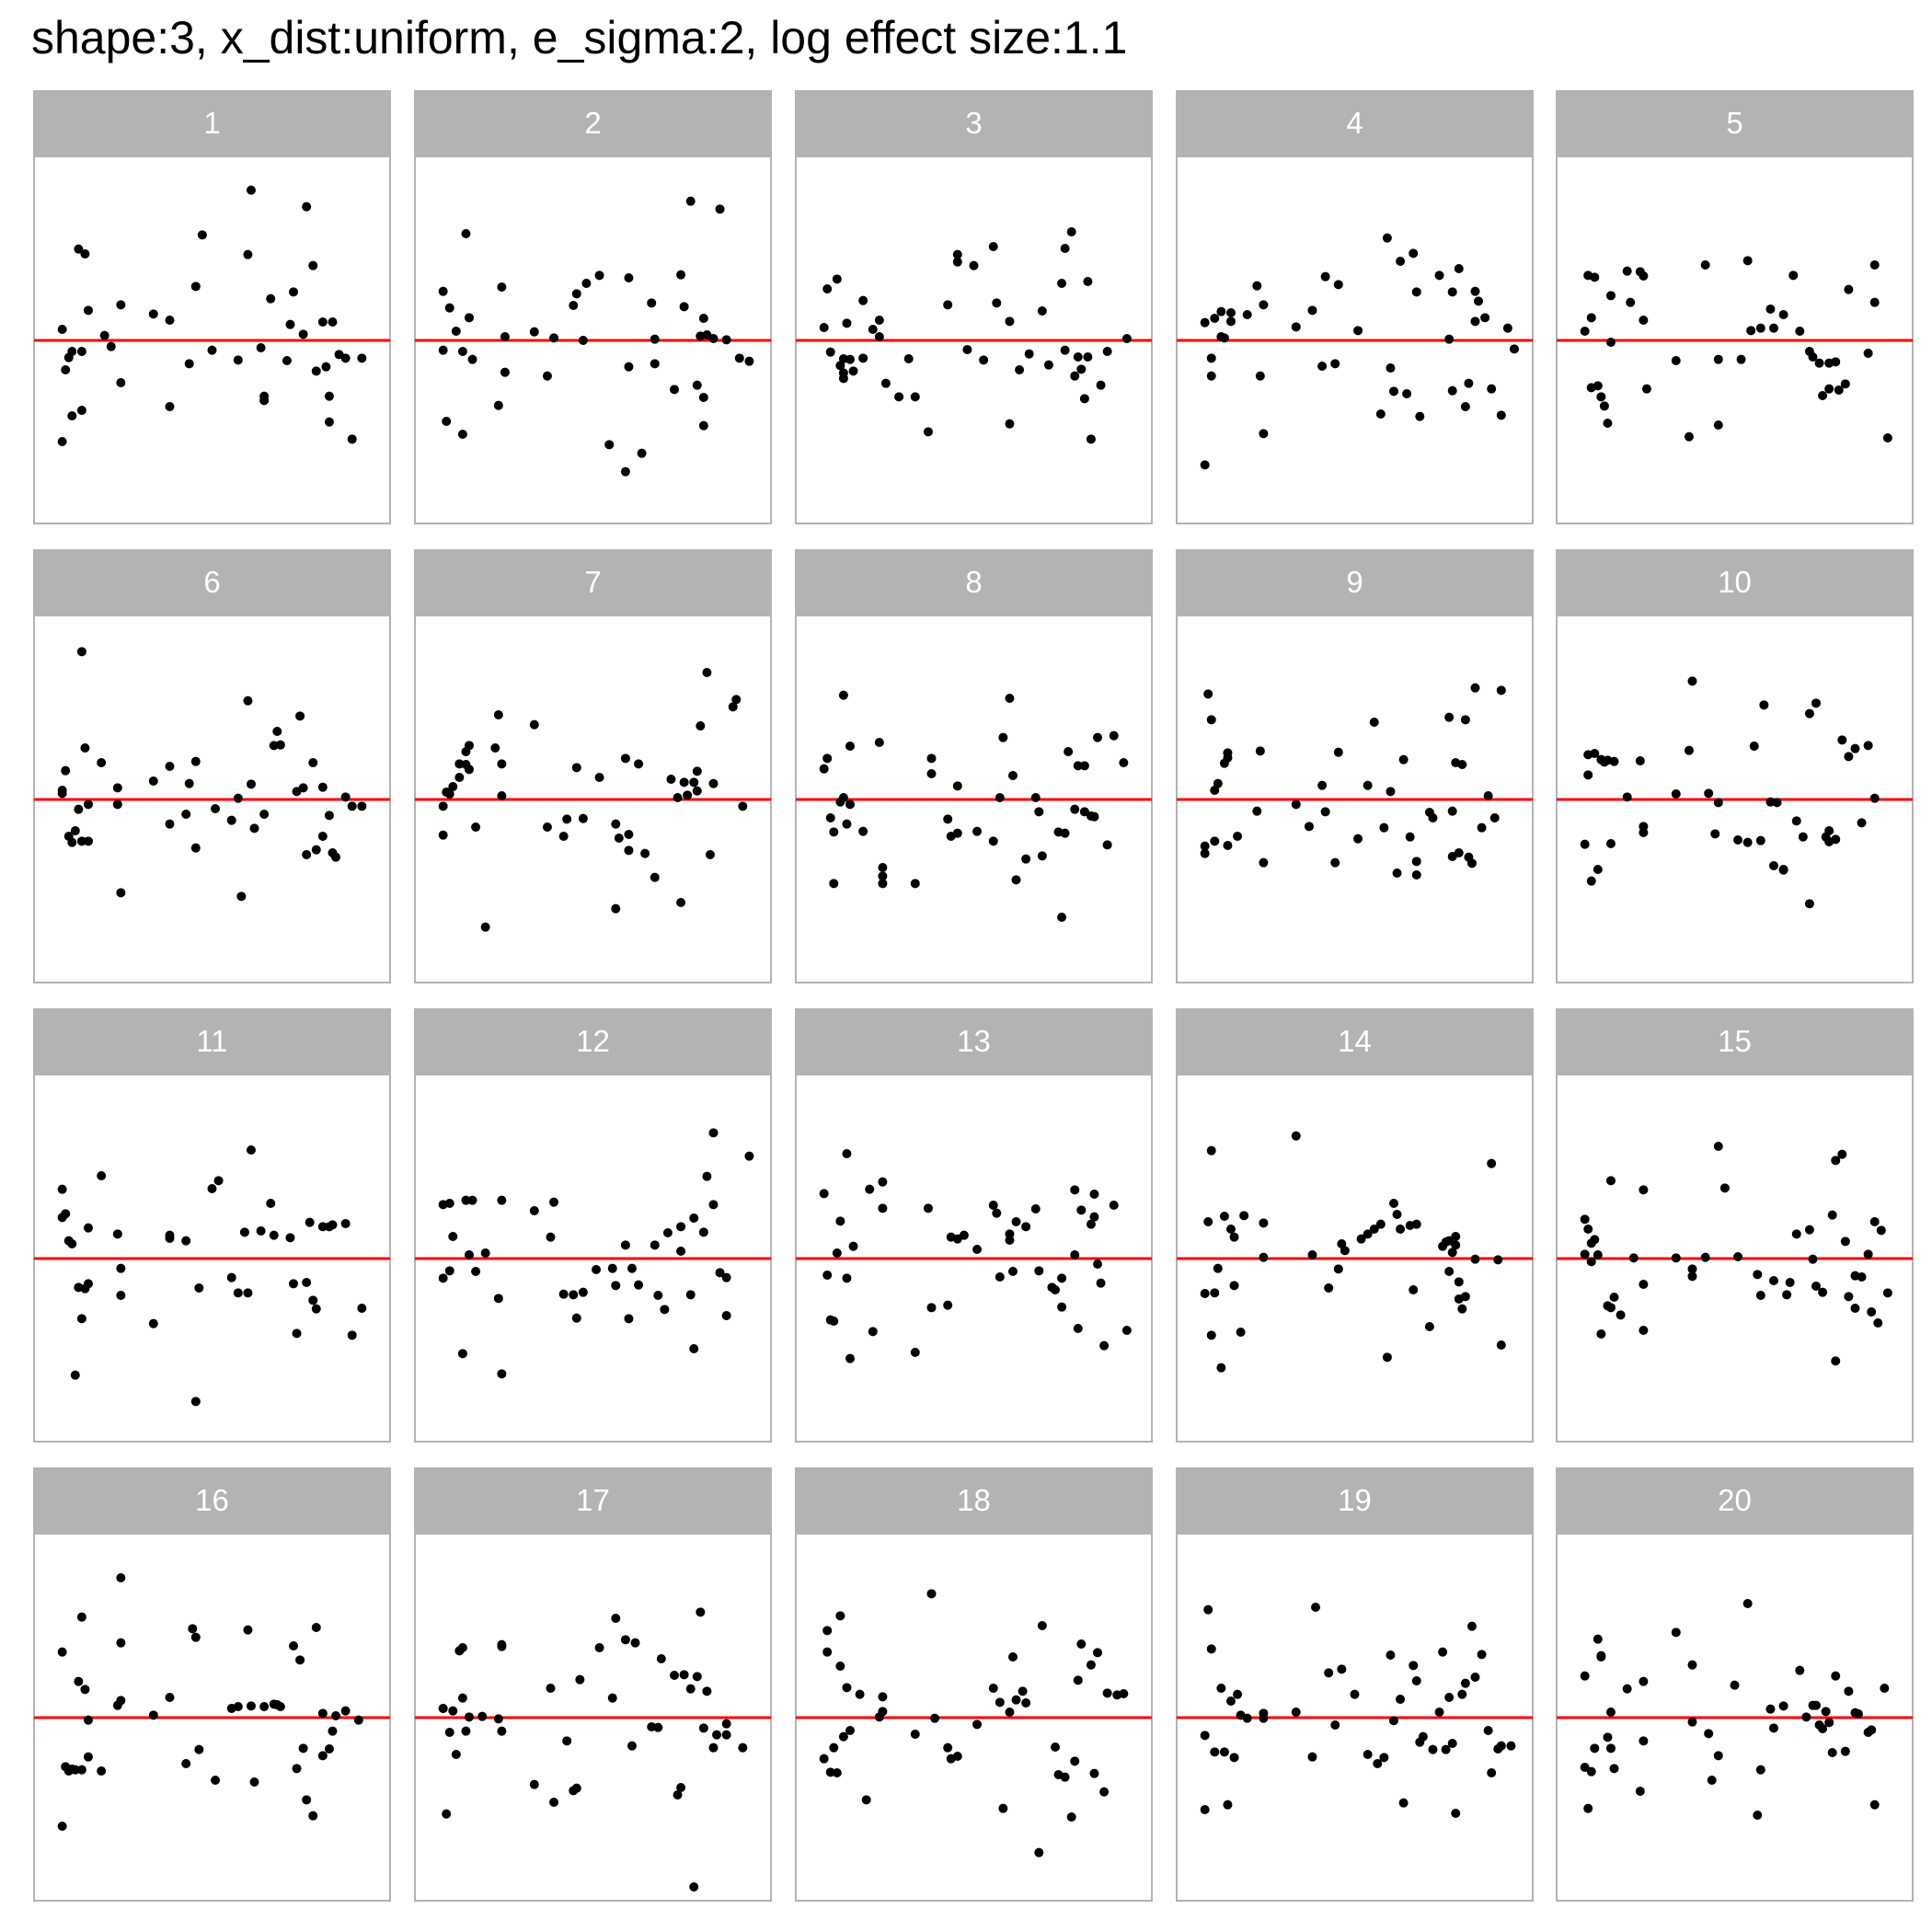 This screenshot has height=1932, width=1932. Describe the element at coordinates (212, 1225) in the screenshot. I see `facet-panel-11: 11` at that location.